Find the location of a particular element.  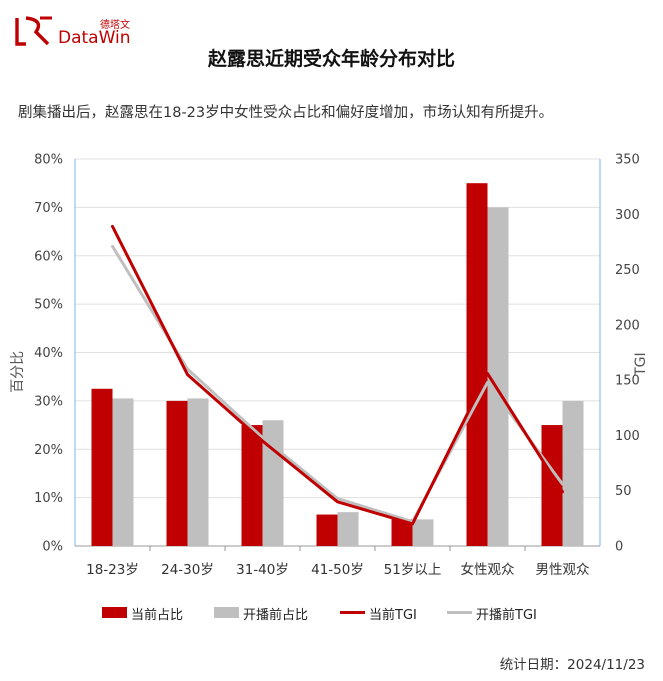

y-left-tick-label: 40% is located at coordinates (48, 353).